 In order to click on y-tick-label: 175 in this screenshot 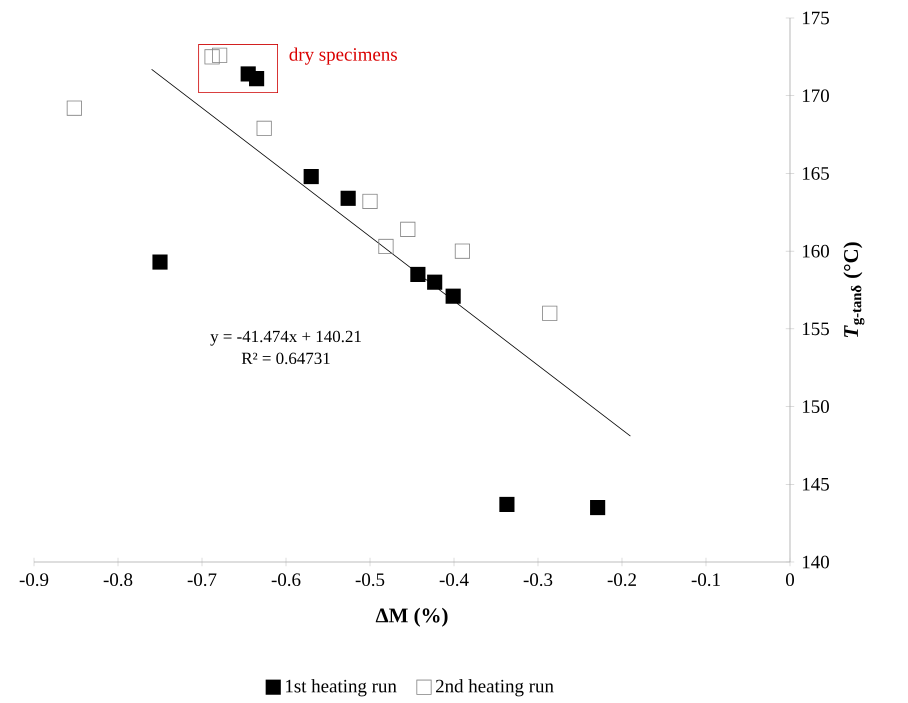, I will do `click(815, 18)`.